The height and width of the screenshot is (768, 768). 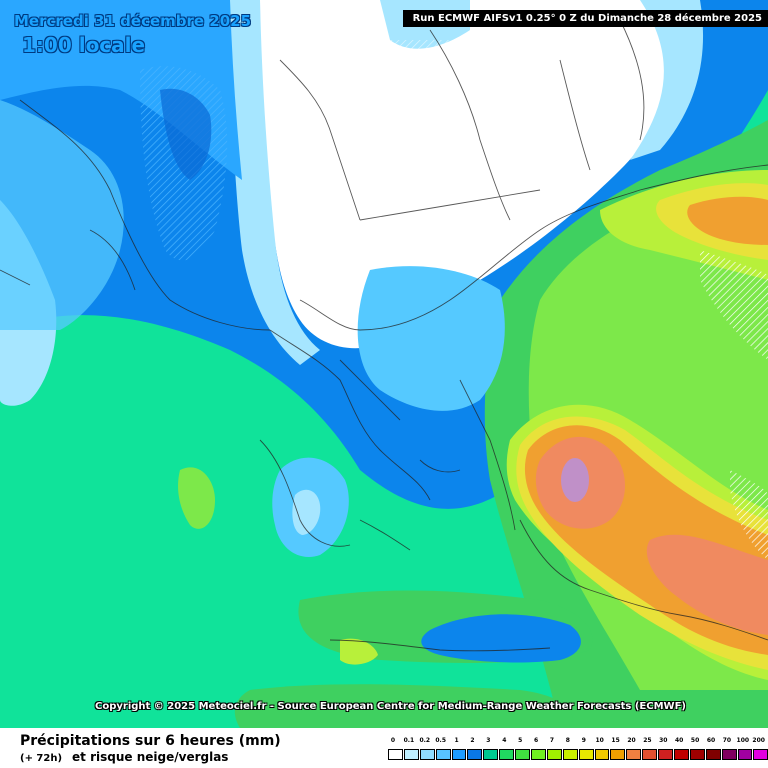 I want to click on hatched-east-low, so click(x=749, y=515).